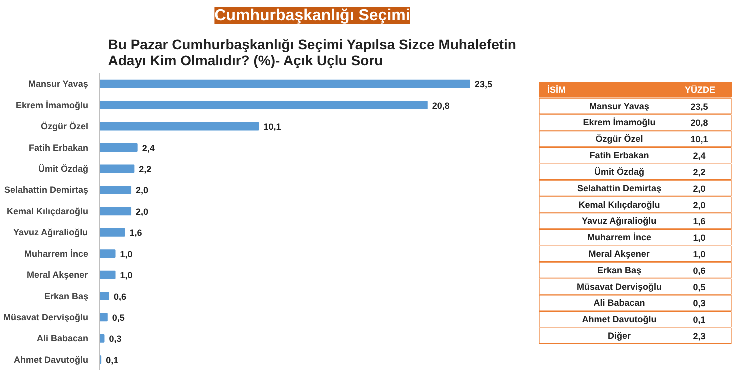 This screenshot has width=750, height=375. Describe the element at coordinates (619, 188) in the screenshot. I see `category-label: Selahattin Demirtaş` at that location.